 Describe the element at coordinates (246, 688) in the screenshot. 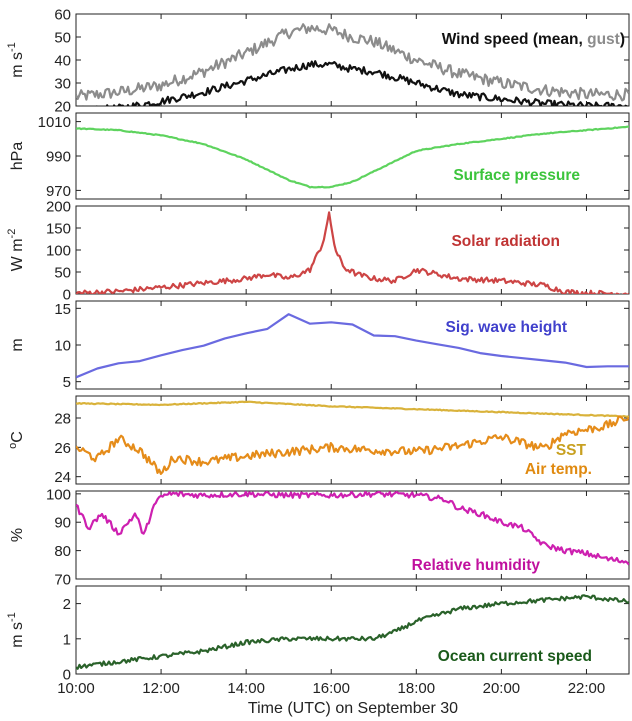

I see `x-tick-label: 14:00` at that location.